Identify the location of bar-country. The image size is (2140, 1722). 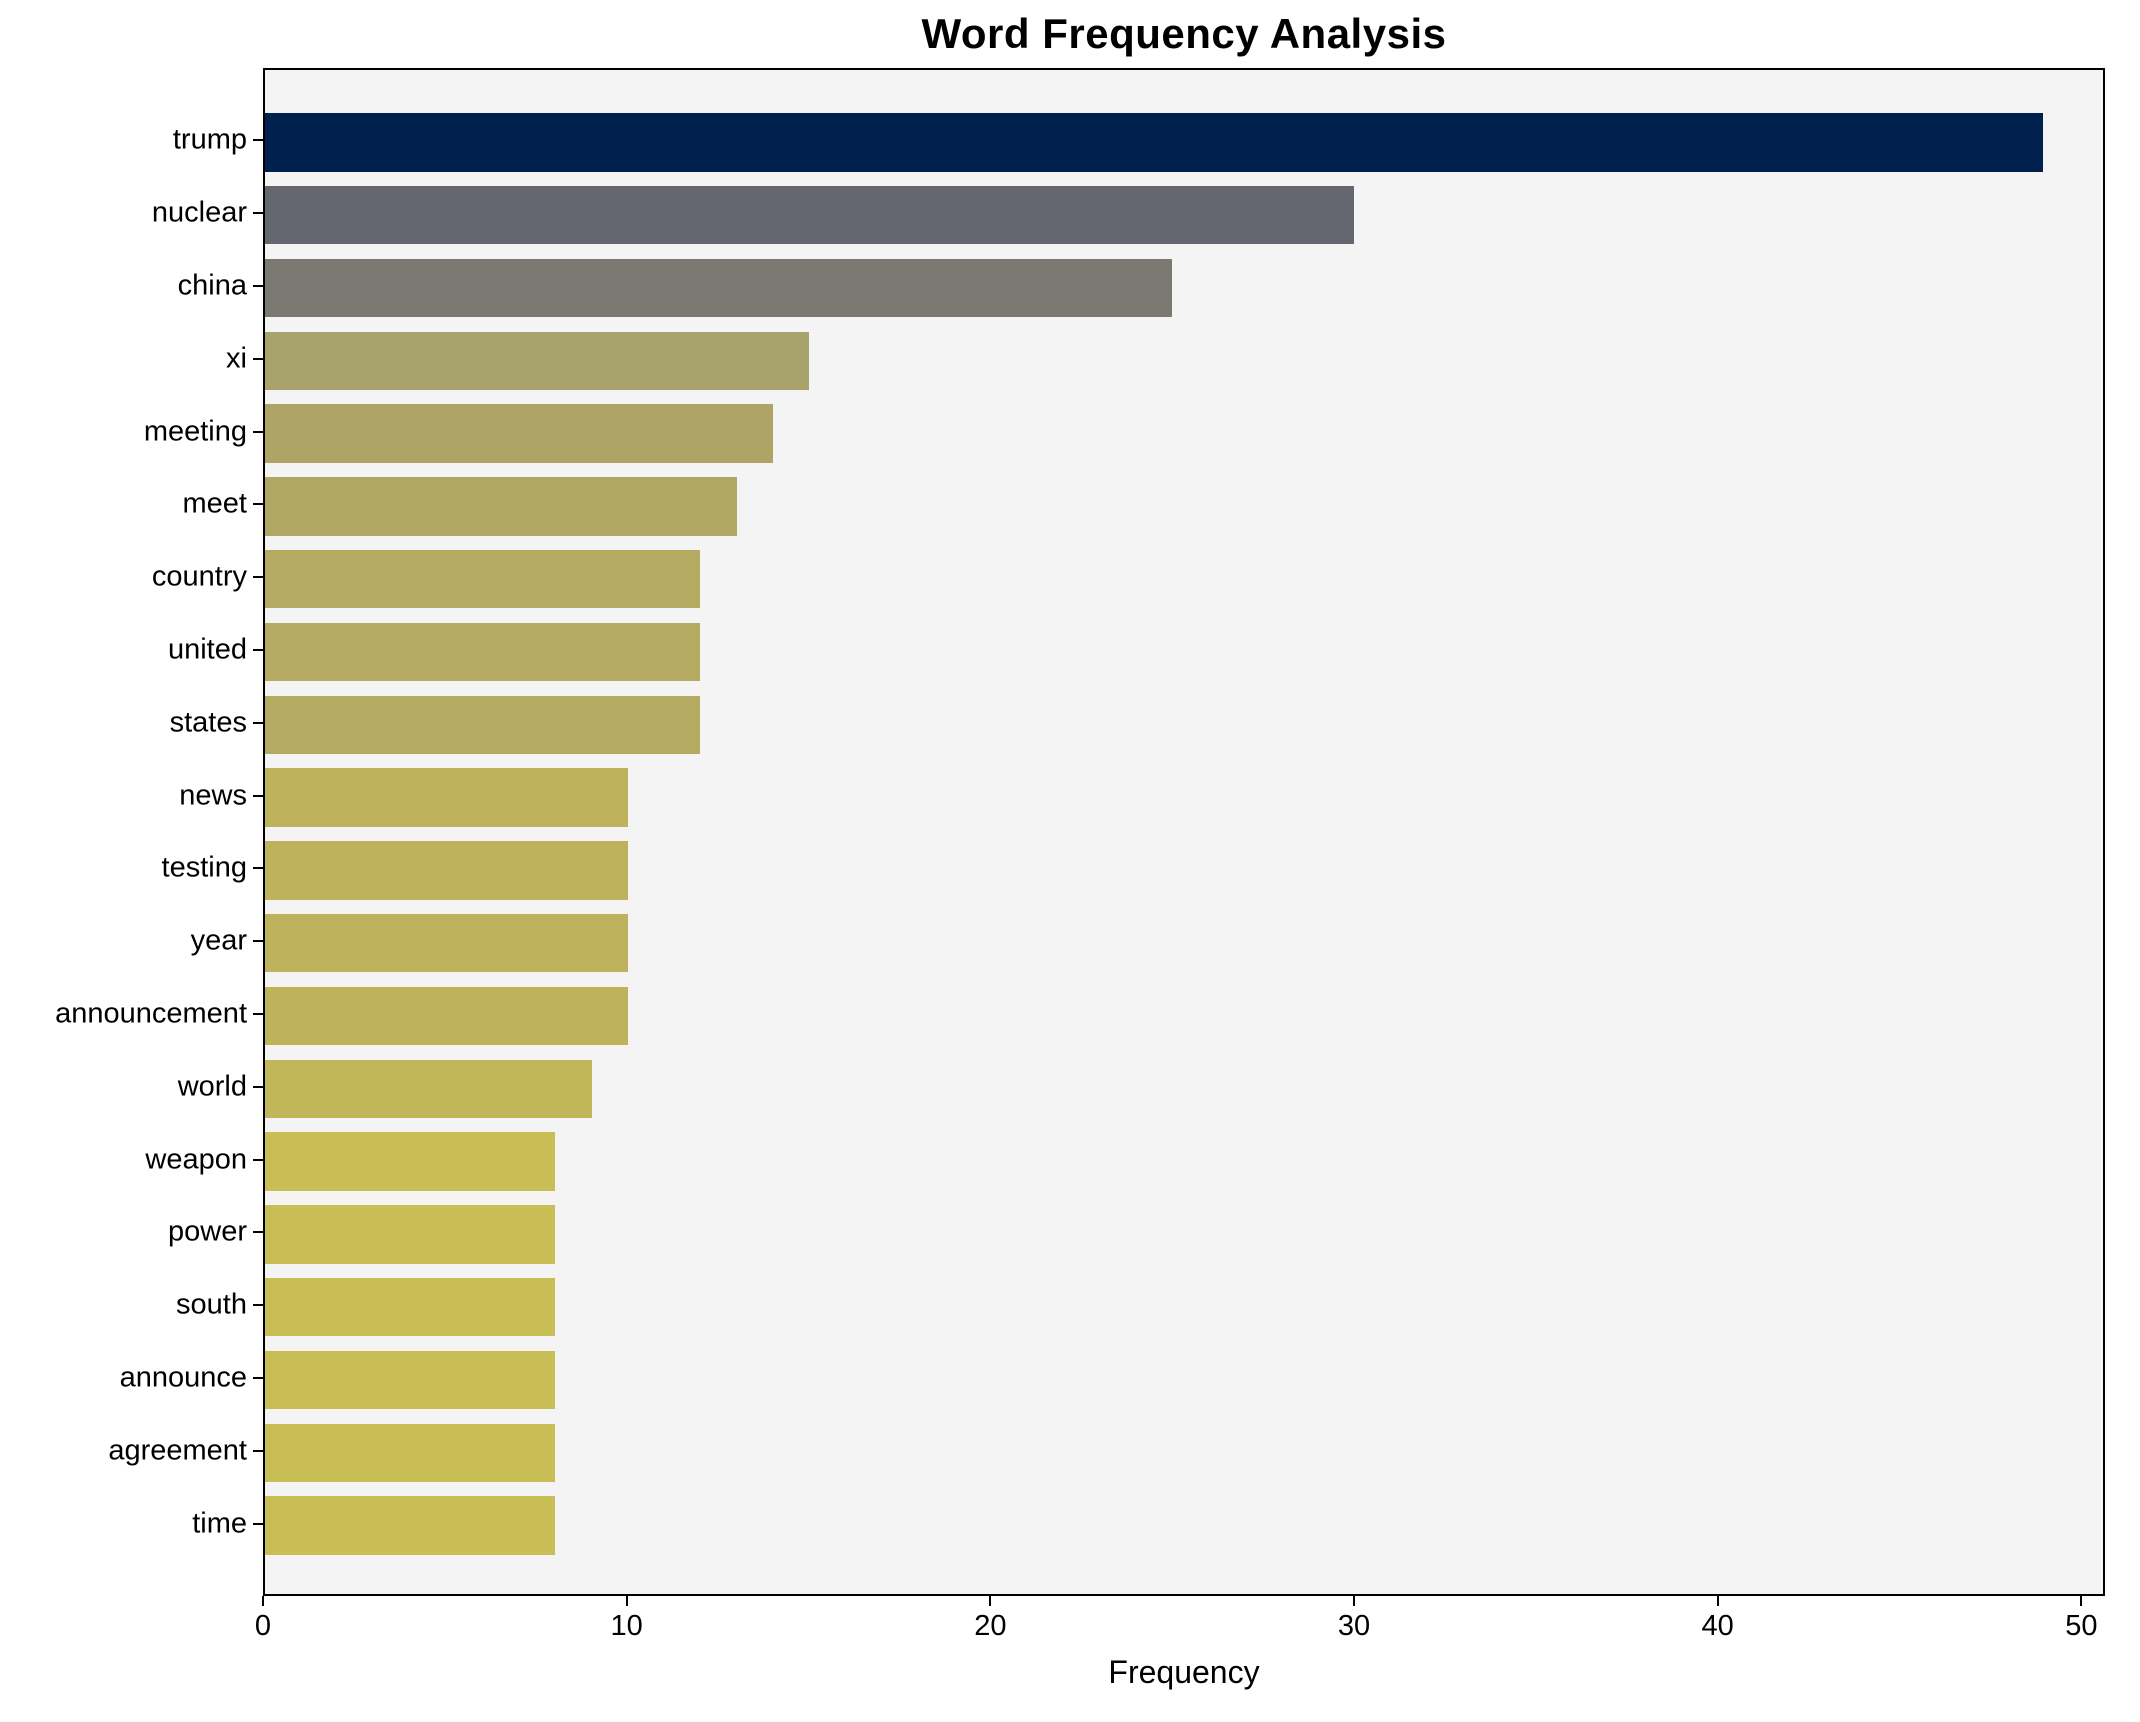
(483, 579).